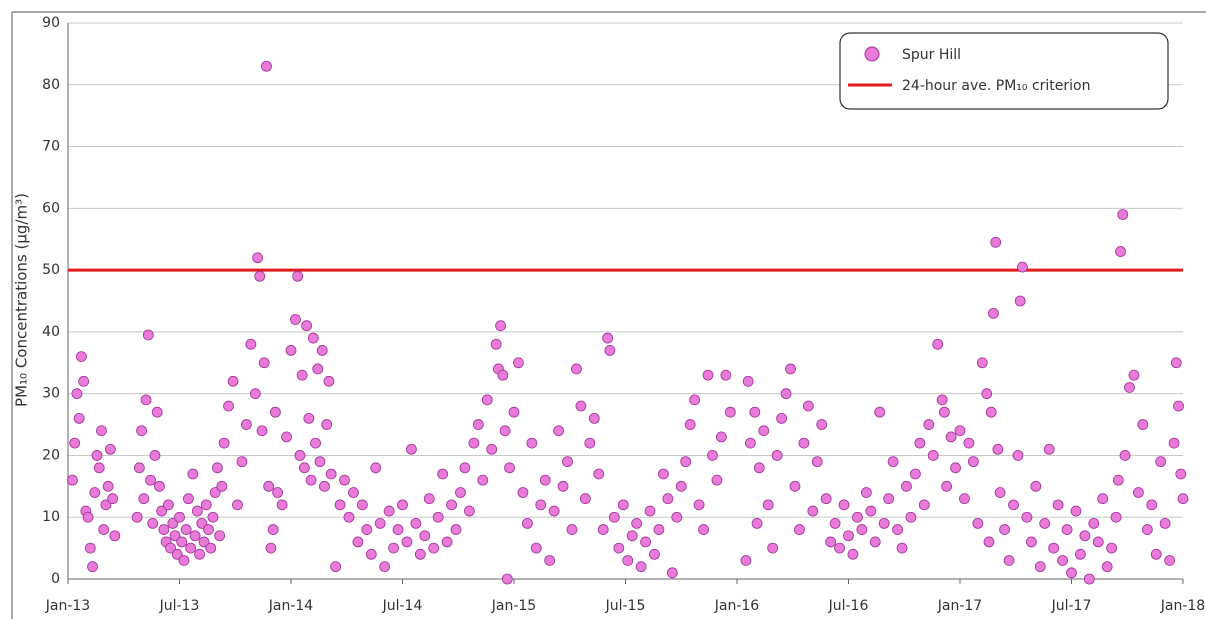  I want to click on x-tick-label: Jan-14, so click(291, 606).